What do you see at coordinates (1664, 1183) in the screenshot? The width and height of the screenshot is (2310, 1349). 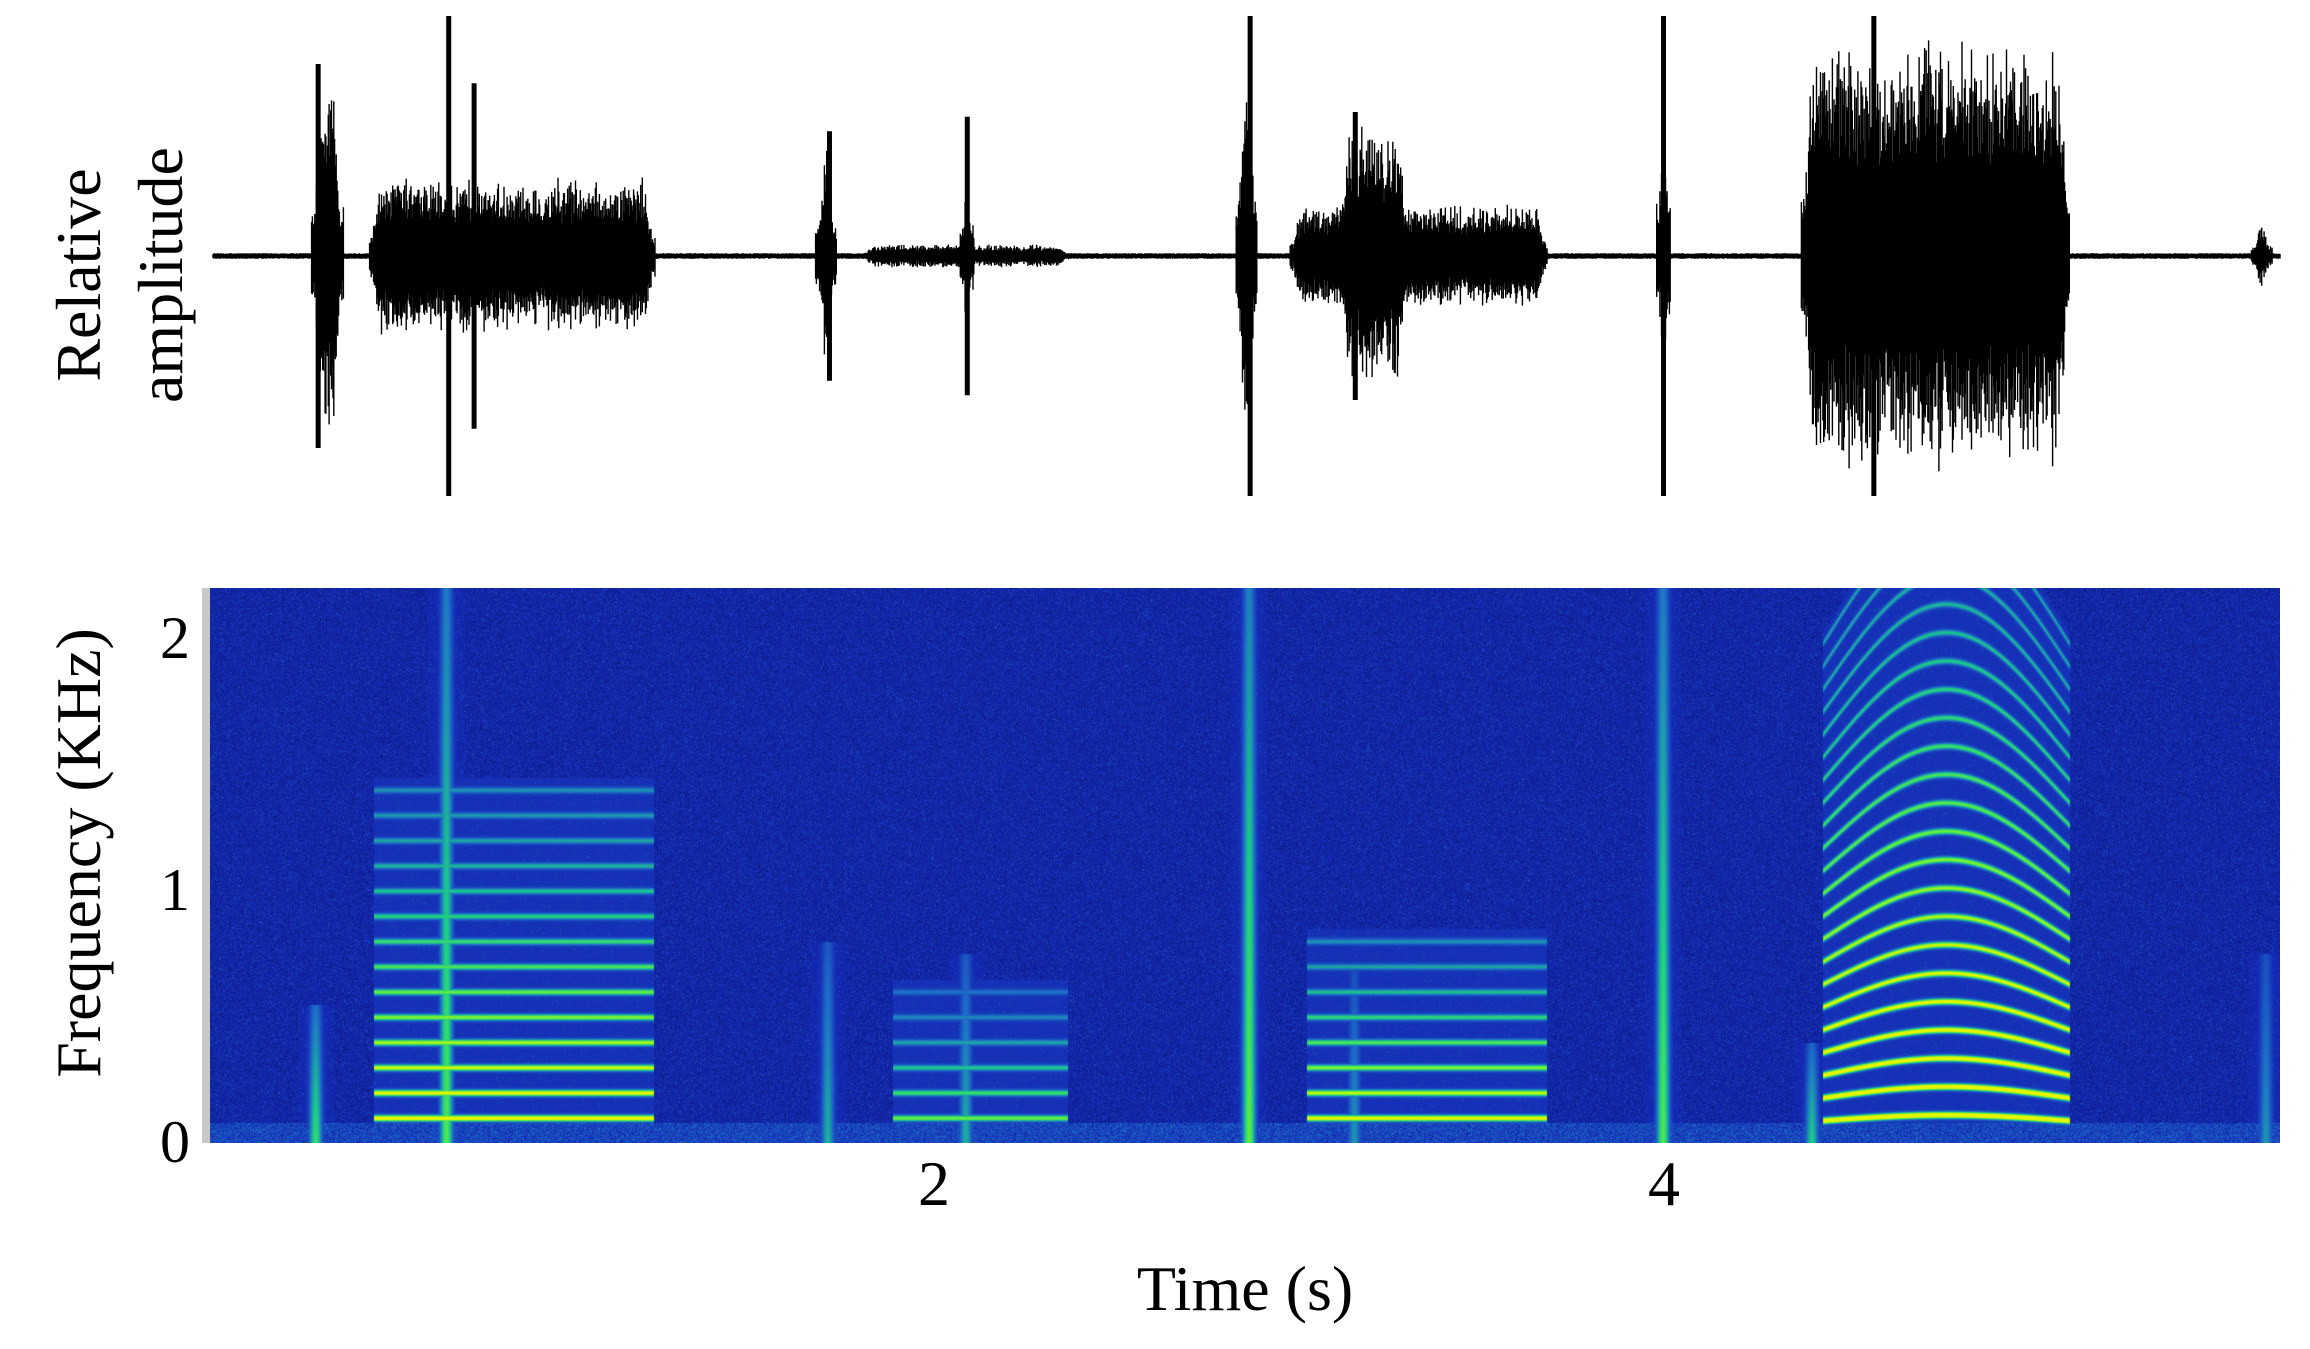 I see `x-tick-label-4: 4` at bounding box center [1664, 1183].